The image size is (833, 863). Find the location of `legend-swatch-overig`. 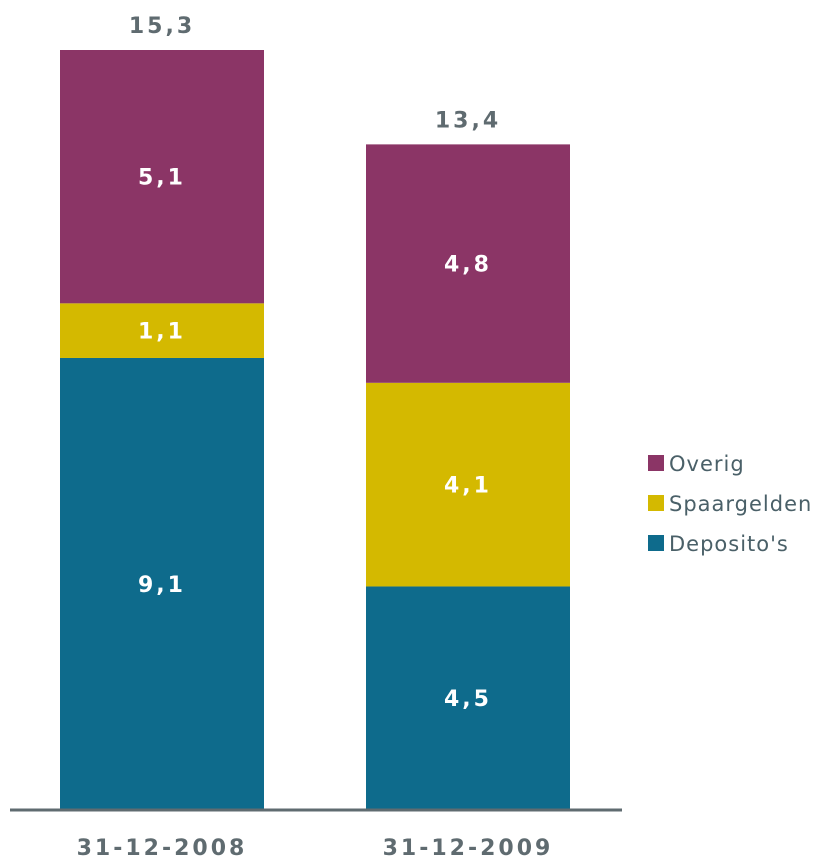

legend-swatch-overig is located at coordinates (656, 463).